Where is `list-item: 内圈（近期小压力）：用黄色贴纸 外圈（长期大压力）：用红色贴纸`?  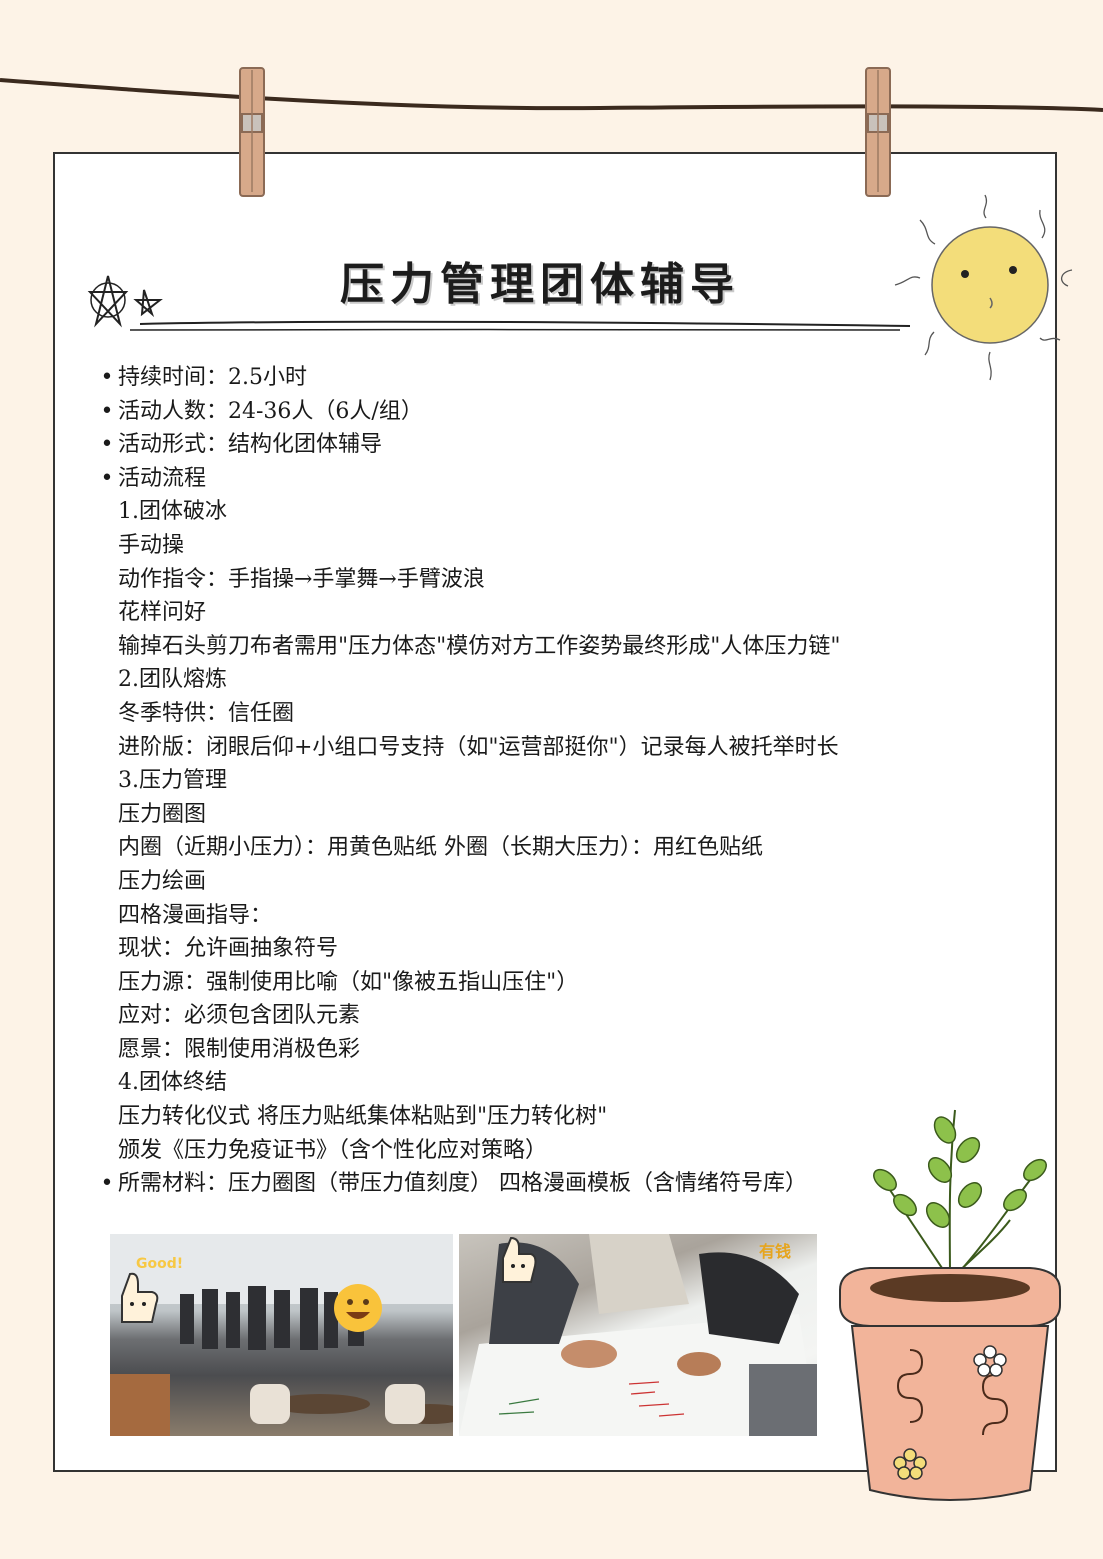
list-item: 内圈（近期小压力）：用黄色贴纸 外圈（长期大压力）：用红色贴纸 is located at coordinates (440, 848).